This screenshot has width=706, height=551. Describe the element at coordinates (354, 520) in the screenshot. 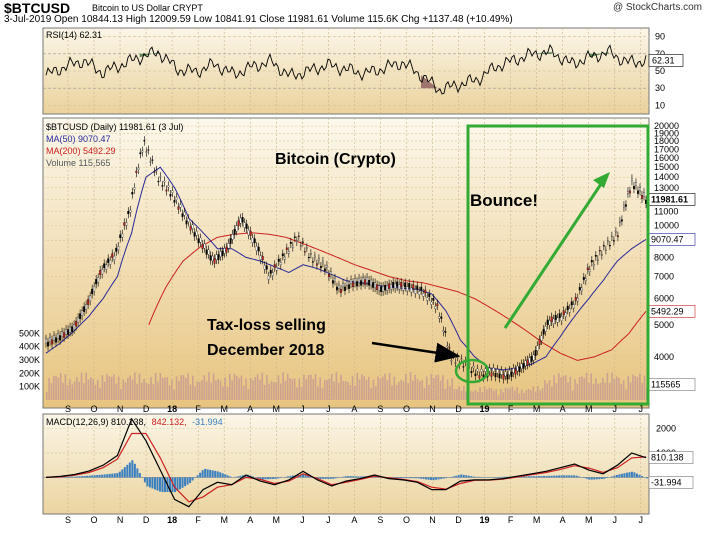

I see `x-tick-label: A` at that location.